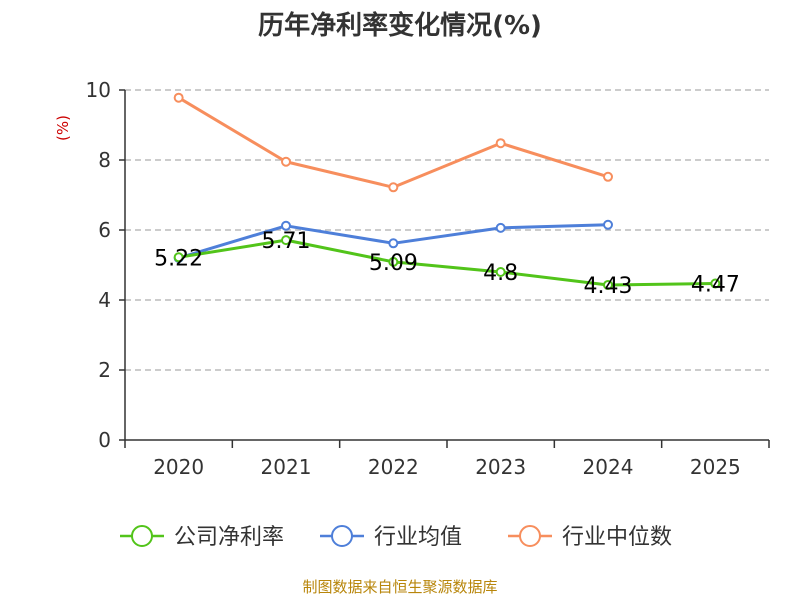  I want to click on legend-item-1: 行业均值, so click(391, 537).